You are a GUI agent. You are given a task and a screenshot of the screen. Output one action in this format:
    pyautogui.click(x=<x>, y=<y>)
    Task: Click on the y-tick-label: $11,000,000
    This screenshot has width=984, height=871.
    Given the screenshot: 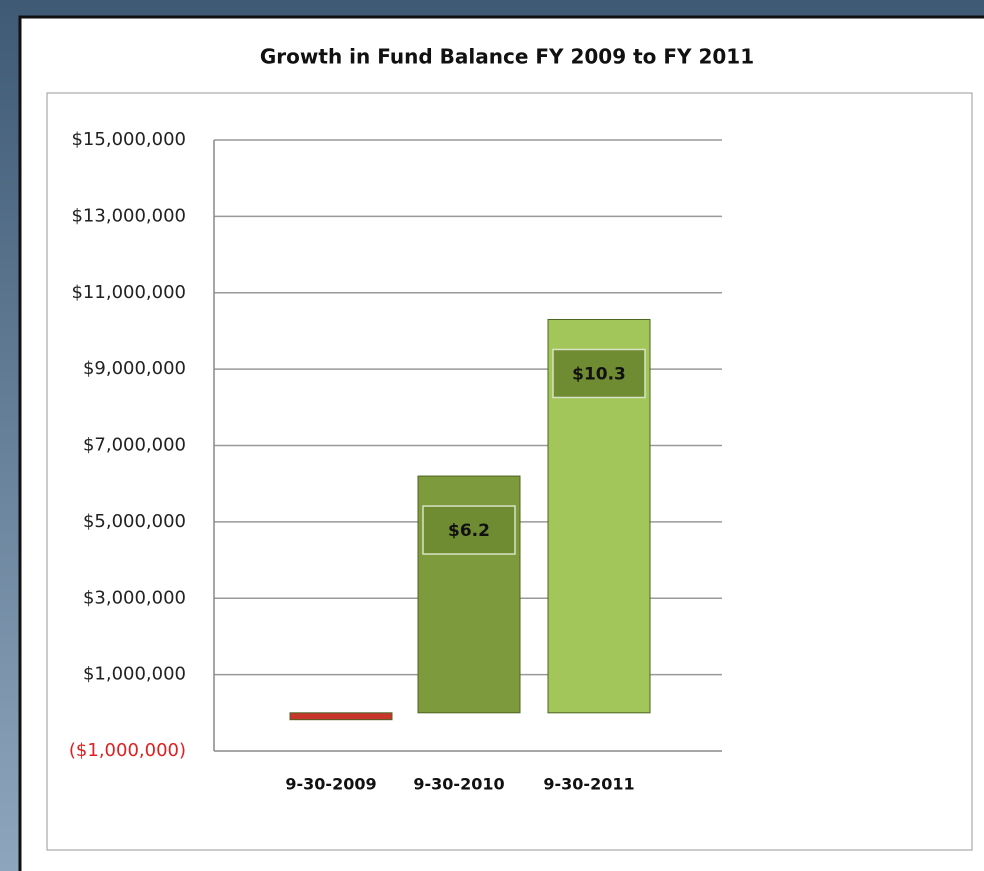 What is the action you would take?
    pyautogui.click(x=128, y=292)
    